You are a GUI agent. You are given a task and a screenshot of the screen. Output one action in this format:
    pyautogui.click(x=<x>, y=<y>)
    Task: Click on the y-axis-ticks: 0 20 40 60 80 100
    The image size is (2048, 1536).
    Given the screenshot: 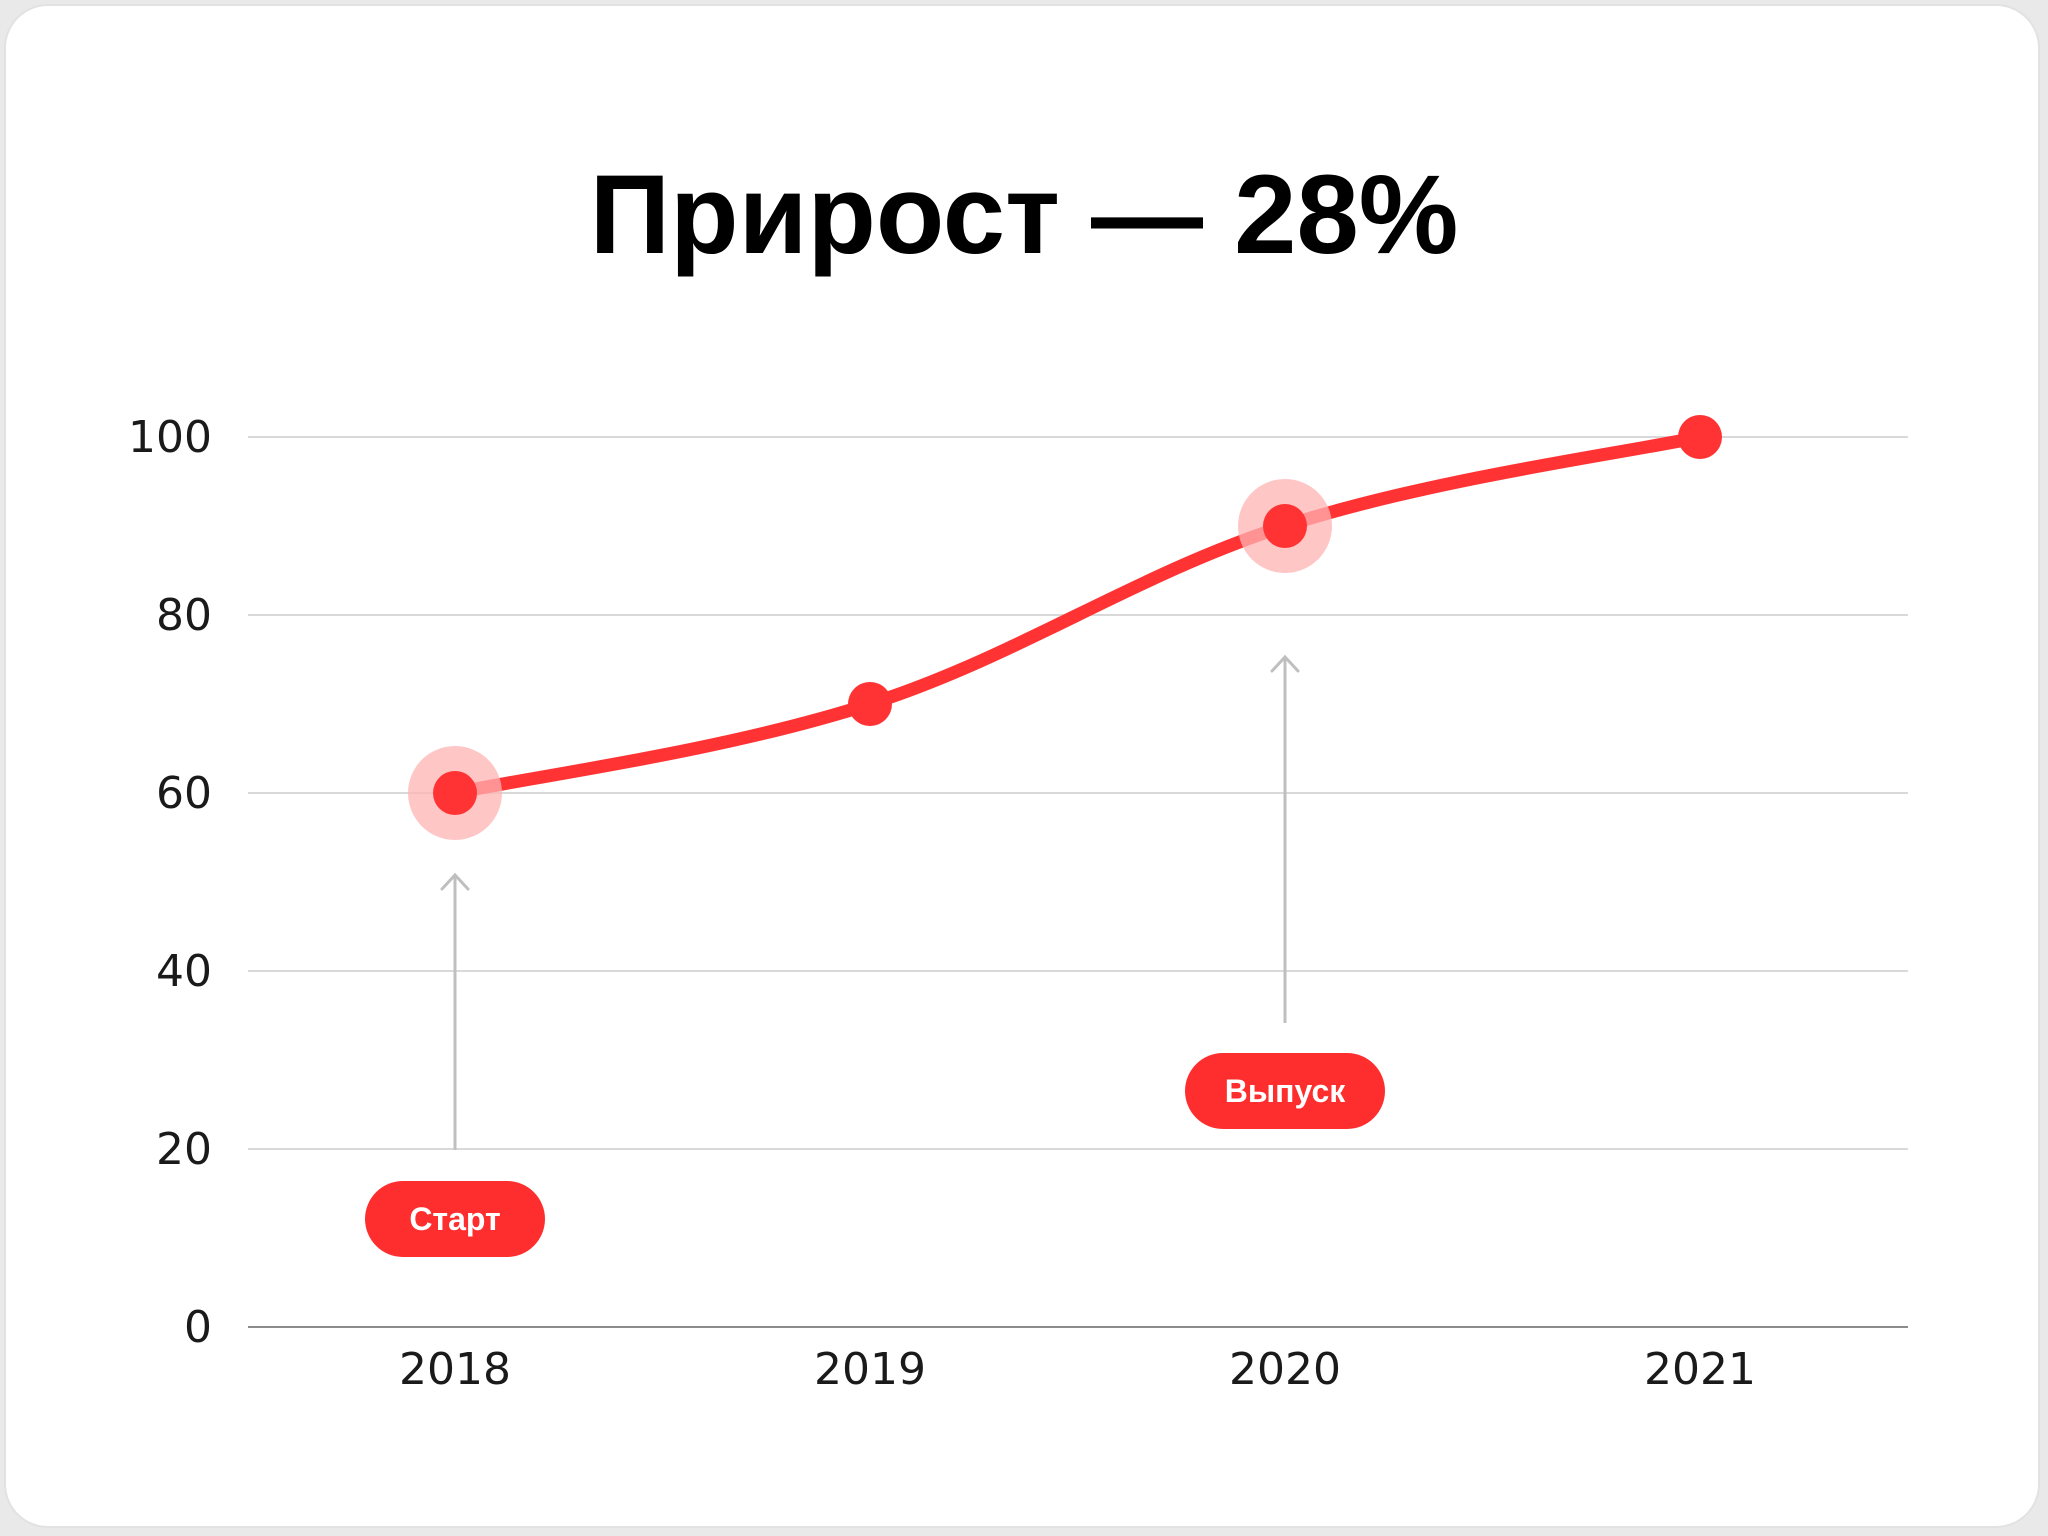 What is the action you would take?
    pyautogui.click(x=170, y=882)
    